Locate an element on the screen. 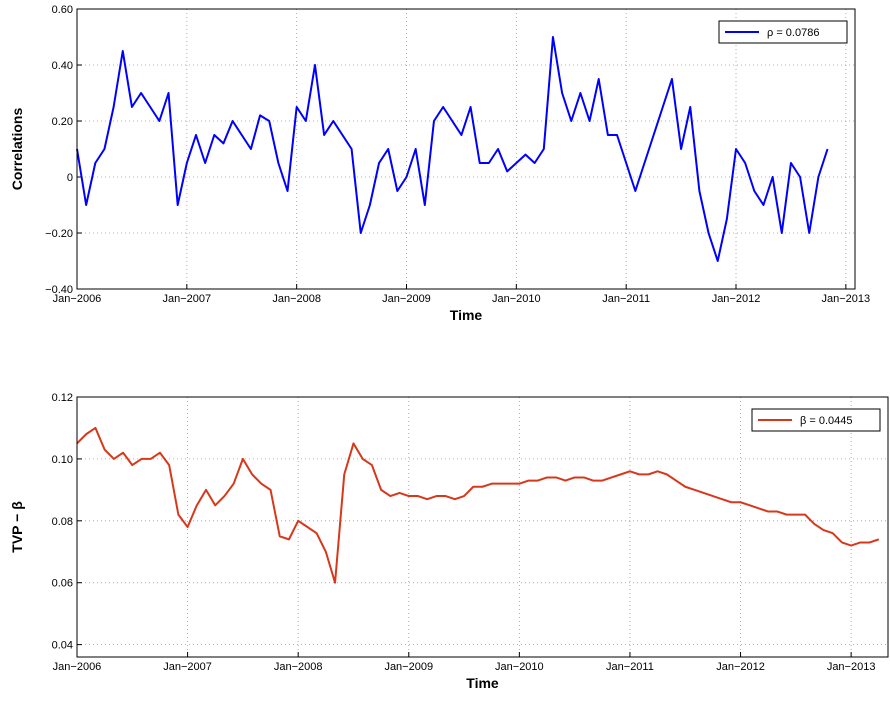 The image size is (890, 724). legend-label: ρ = 0.0786 is located at coordinates (793, 33).